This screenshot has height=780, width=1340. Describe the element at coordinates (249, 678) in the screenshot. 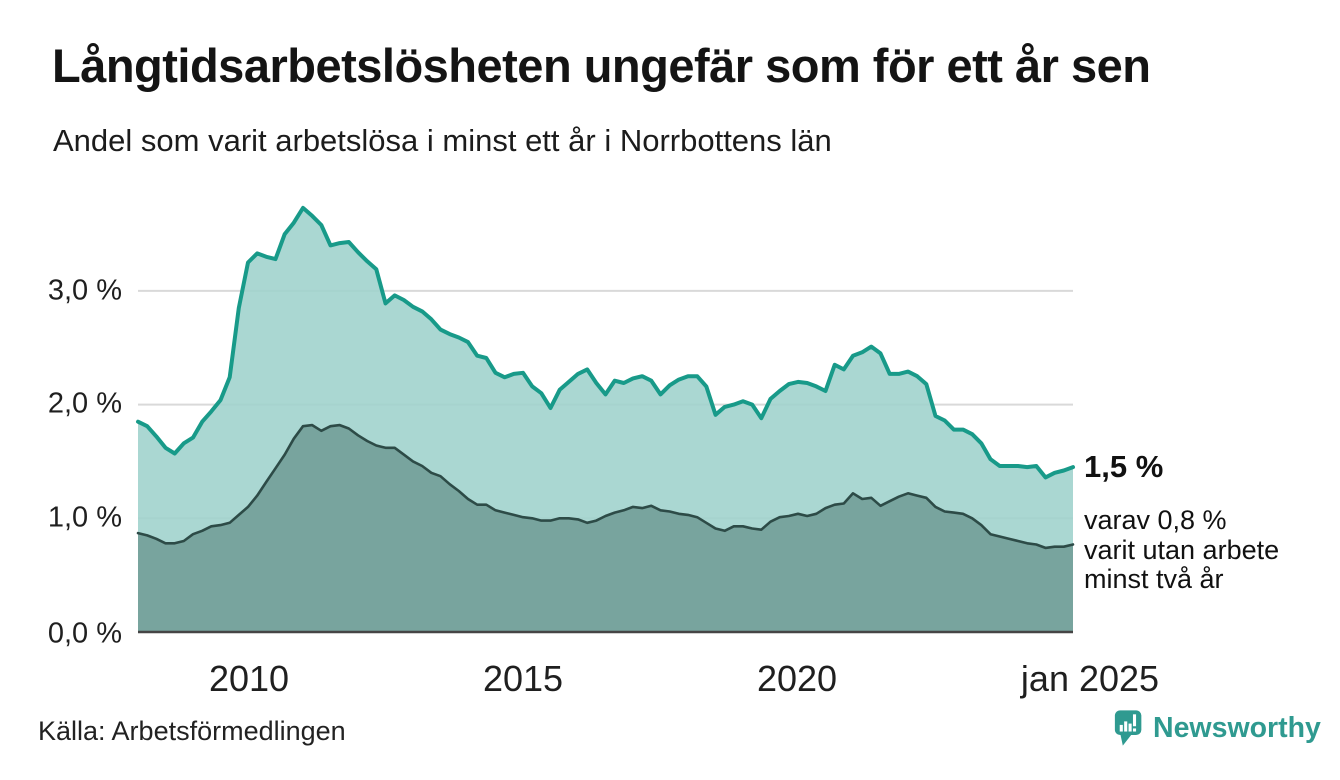

I see `x-axis-label-2010: 2010` at that location.